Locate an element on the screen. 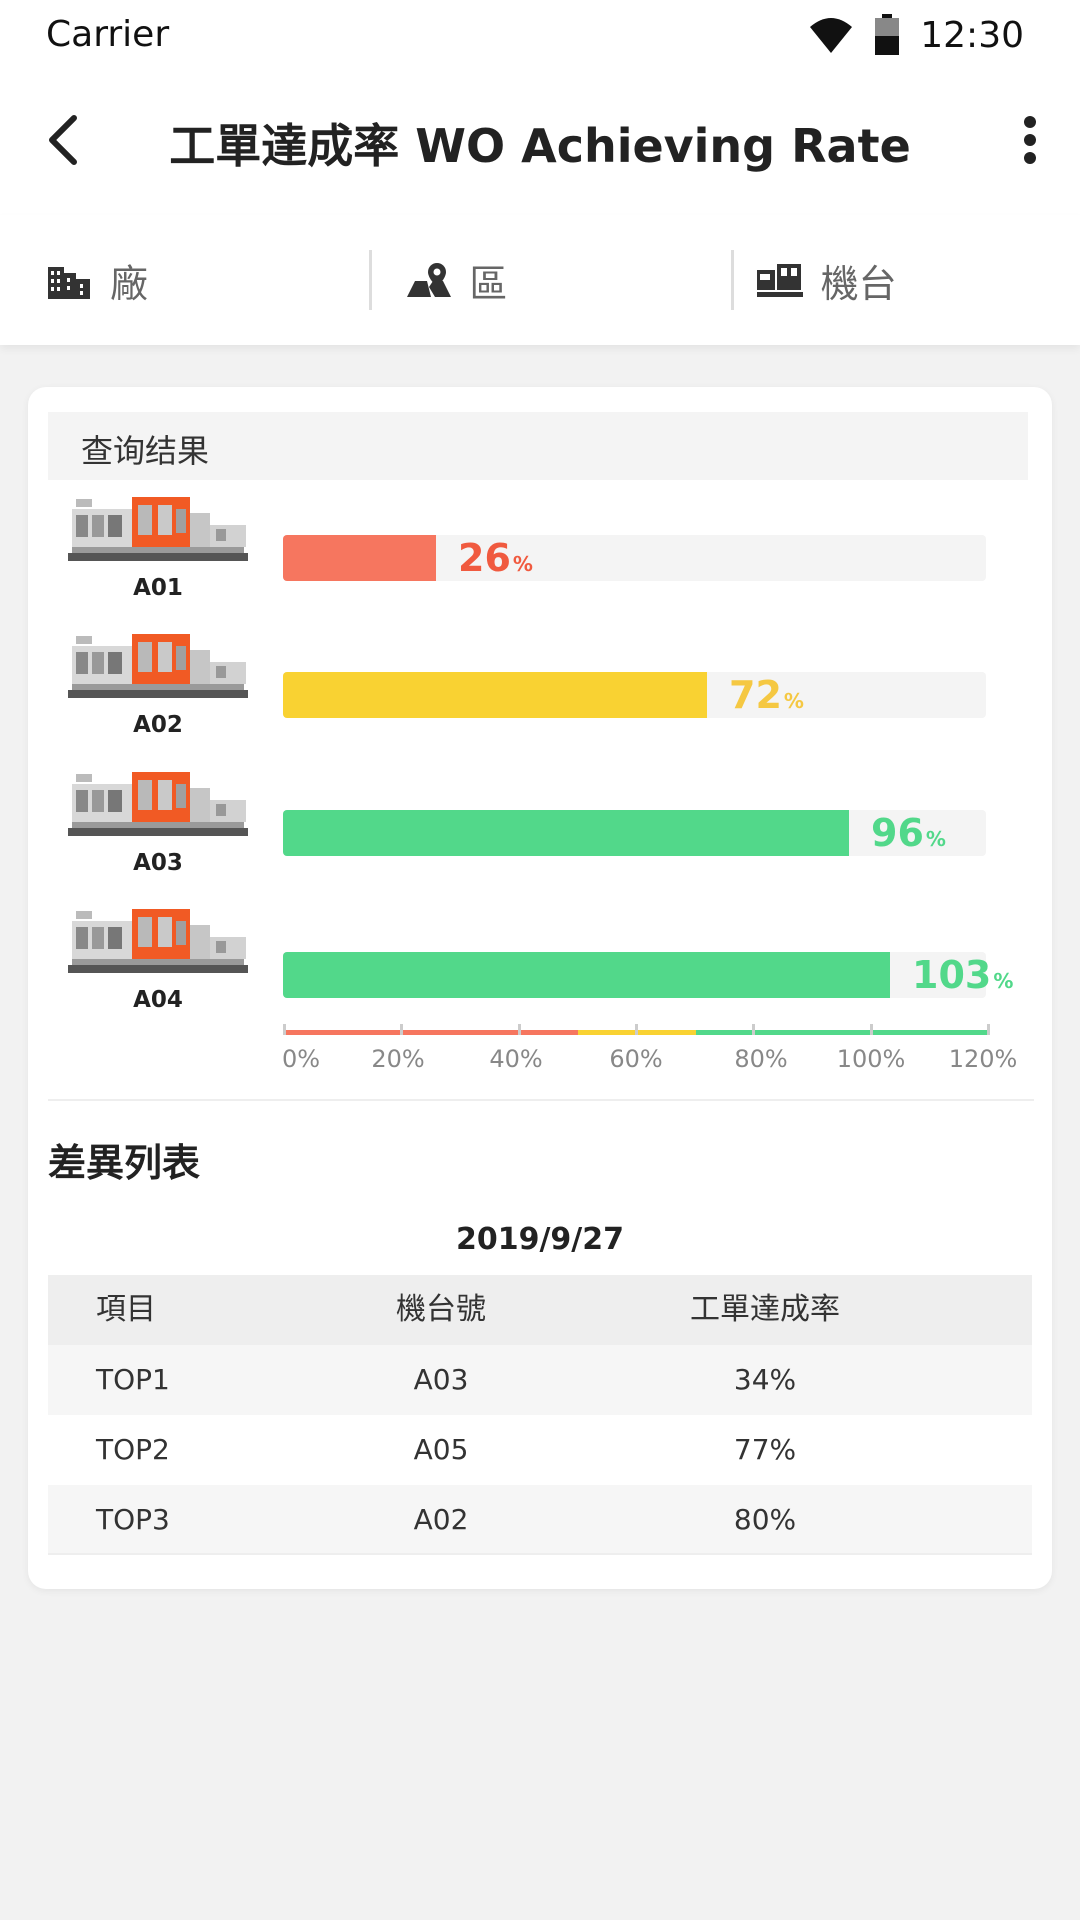 This screenshot has height=1920, width=1080. page-title: 工單達成率 WO Achieving Rate is located at coordinates (540, 146).